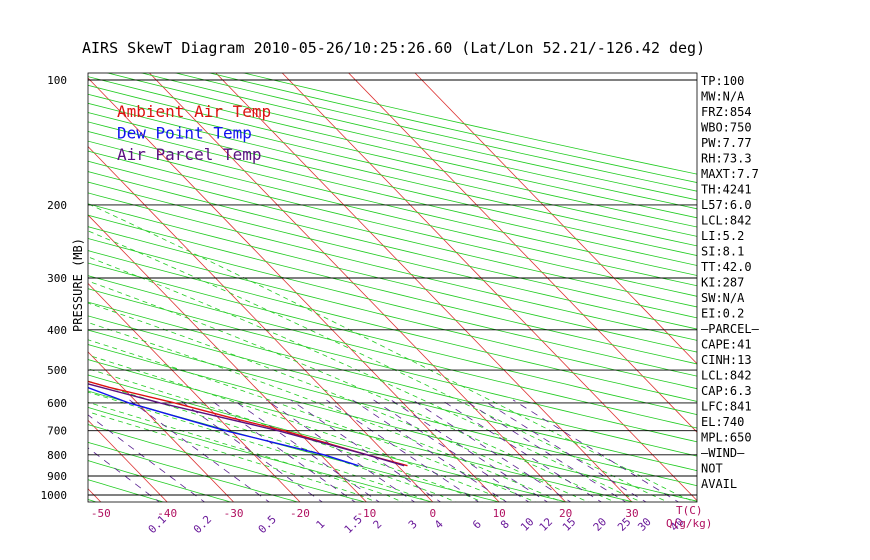 Image resolution: width=870 pixels, height=560 pixels. I want to click on index-label: TP:100, so click(722, 81).